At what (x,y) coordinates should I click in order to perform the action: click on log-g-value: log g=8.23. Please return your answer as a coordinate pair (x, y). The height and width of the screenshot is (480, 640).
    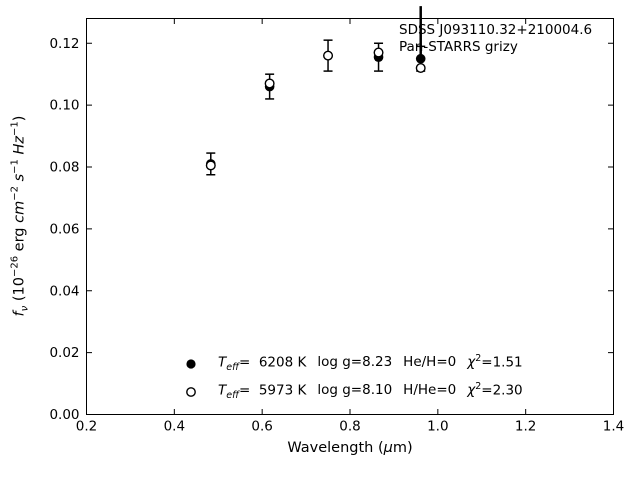
    Looking at the image, I should click on (355, 362).